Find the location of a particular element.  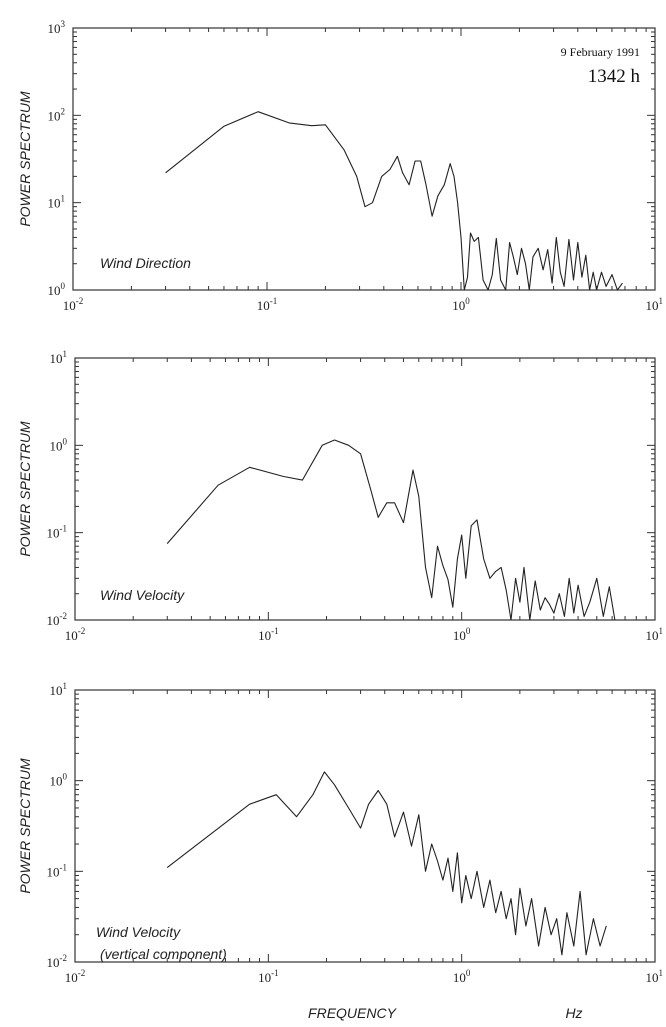

wind-velocity-x-tick-label: 10⁻¹ is located at coordinates (268, 634).